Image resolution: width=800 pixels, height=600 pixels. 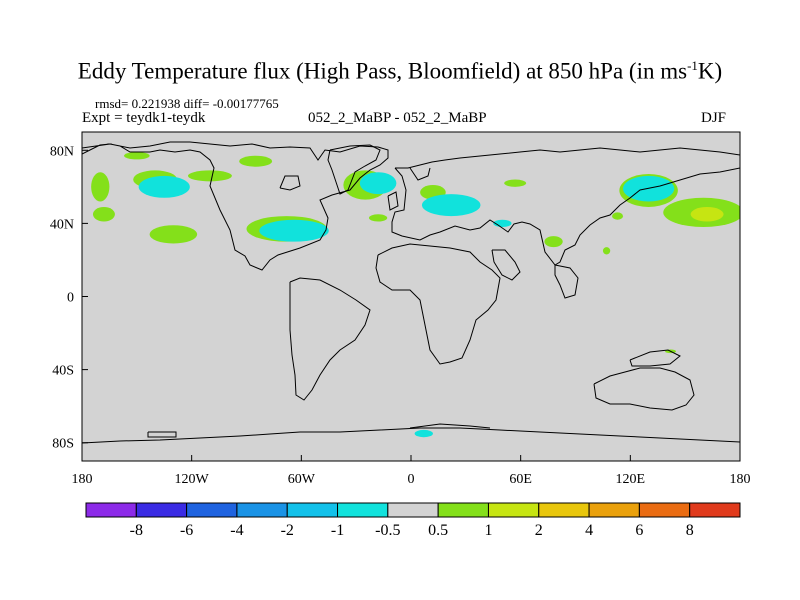 What do you see at coordinates (187, 103) in the screenshot?
I see `rmsd-diff-stats: rmsd= 0.221938 diff= -0.00177765` at bounding box center [187, 103].